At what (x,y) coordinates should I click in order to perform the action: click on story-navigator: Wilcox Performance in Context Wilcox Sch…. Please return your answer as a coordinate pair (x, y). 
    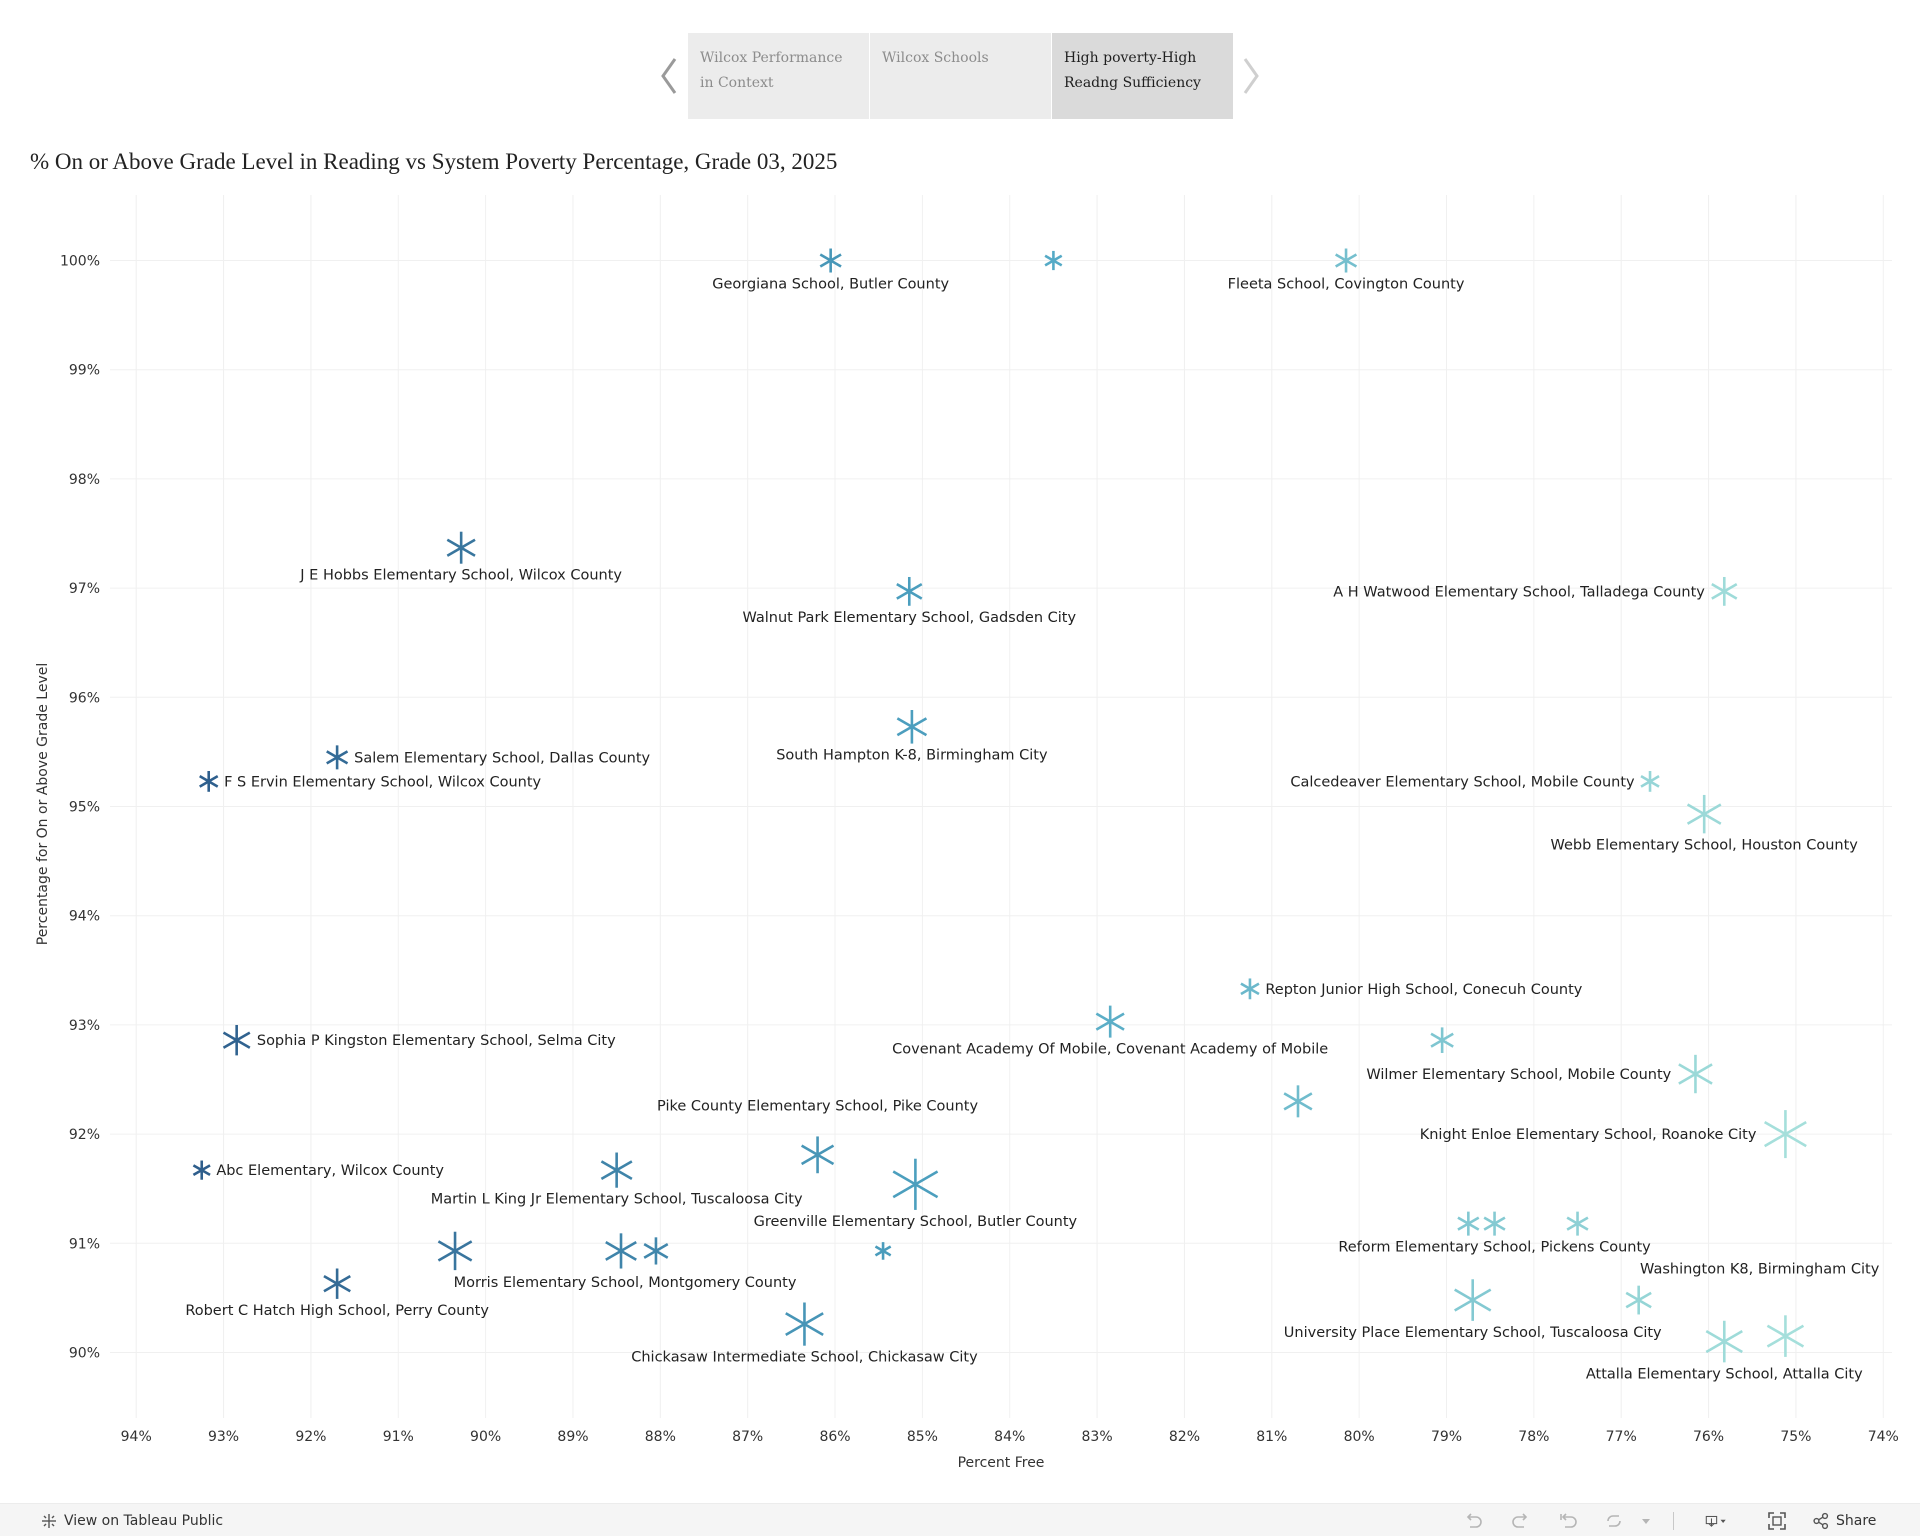
    Looking at the image, I should click on (960, 76).